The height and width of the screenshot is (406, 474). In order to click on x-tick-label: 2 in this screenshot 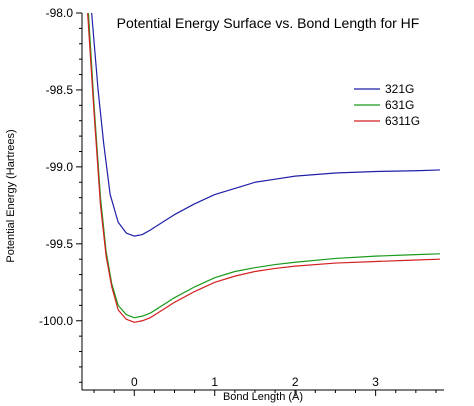, I will do `click(295, 382)`.